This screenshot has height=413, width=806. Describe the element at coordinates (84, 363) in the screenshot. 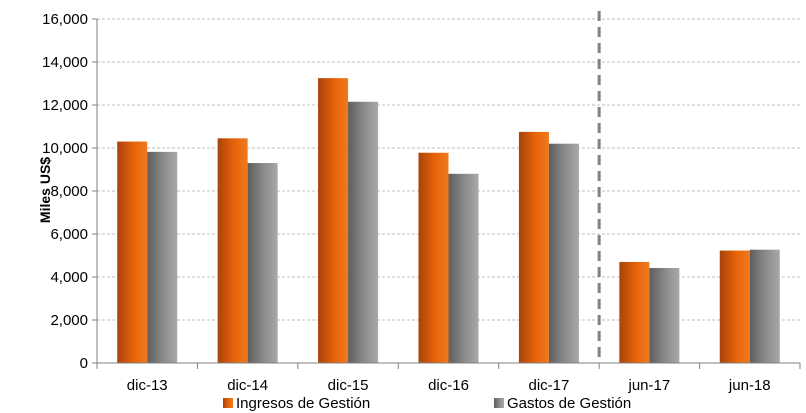

I see `y-tick-label: 0` at that location.